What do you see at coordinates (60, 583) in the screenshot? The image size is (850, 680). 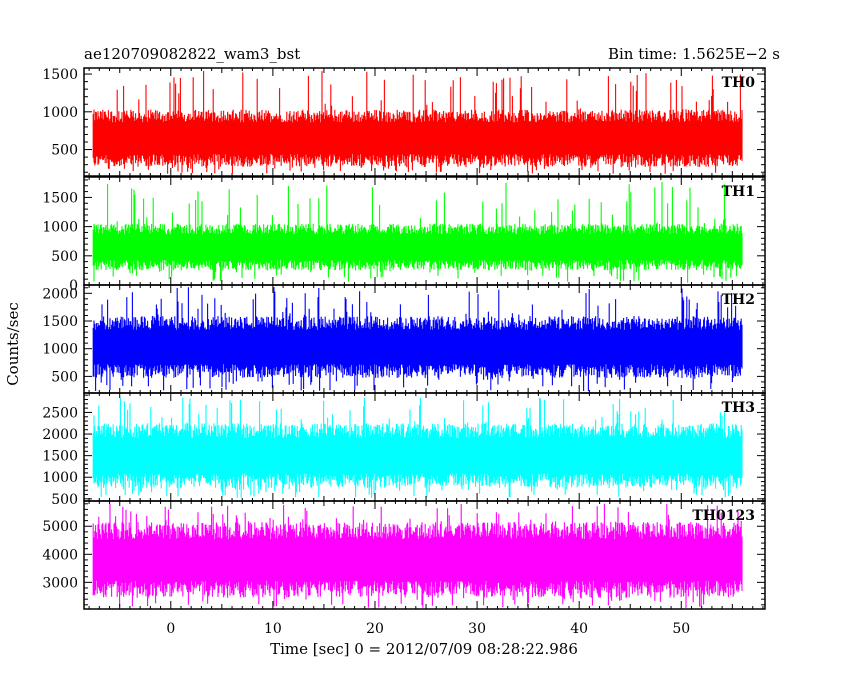 I see `y-tick-label: 3000` at bounding box center [60, 583].